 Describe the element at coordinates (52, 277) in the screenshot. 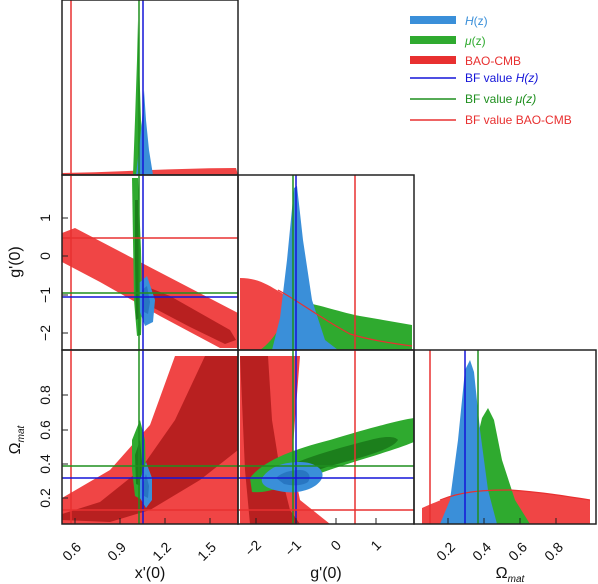

I see `g0-left-ticks: −2 −1 0 1` at that location.